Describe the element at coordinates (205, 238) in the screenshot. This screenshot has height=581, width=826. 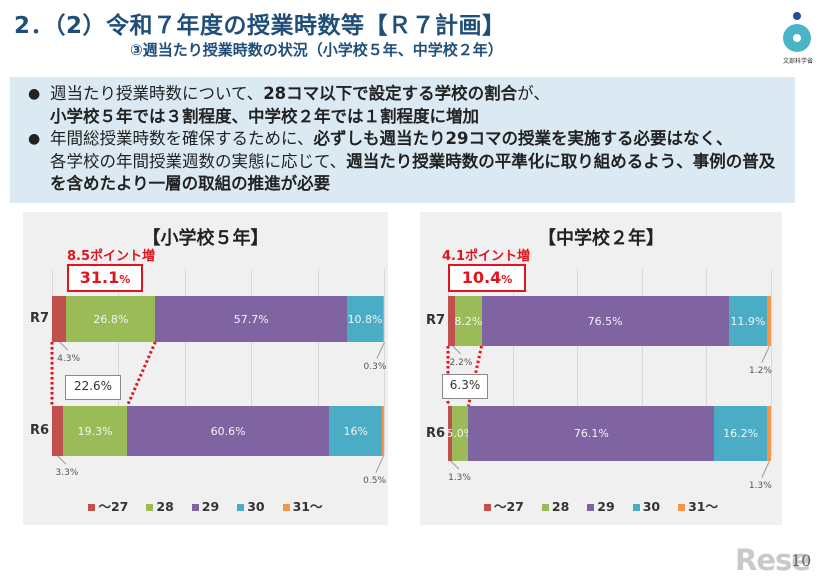
I see `chart-title: 【小学校５年】` at that location.